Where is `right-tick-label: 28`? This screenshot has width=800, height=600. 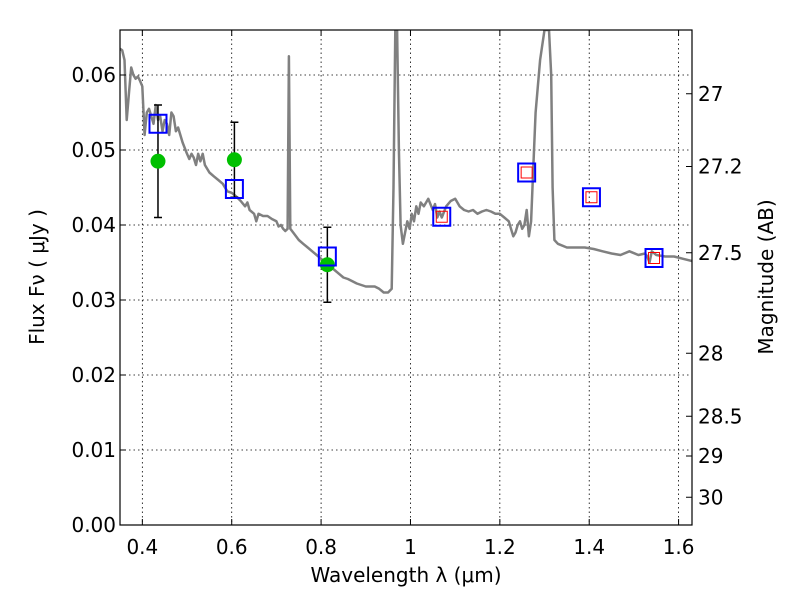 right-tick-label: 28 is located at coordinates (710, 353).